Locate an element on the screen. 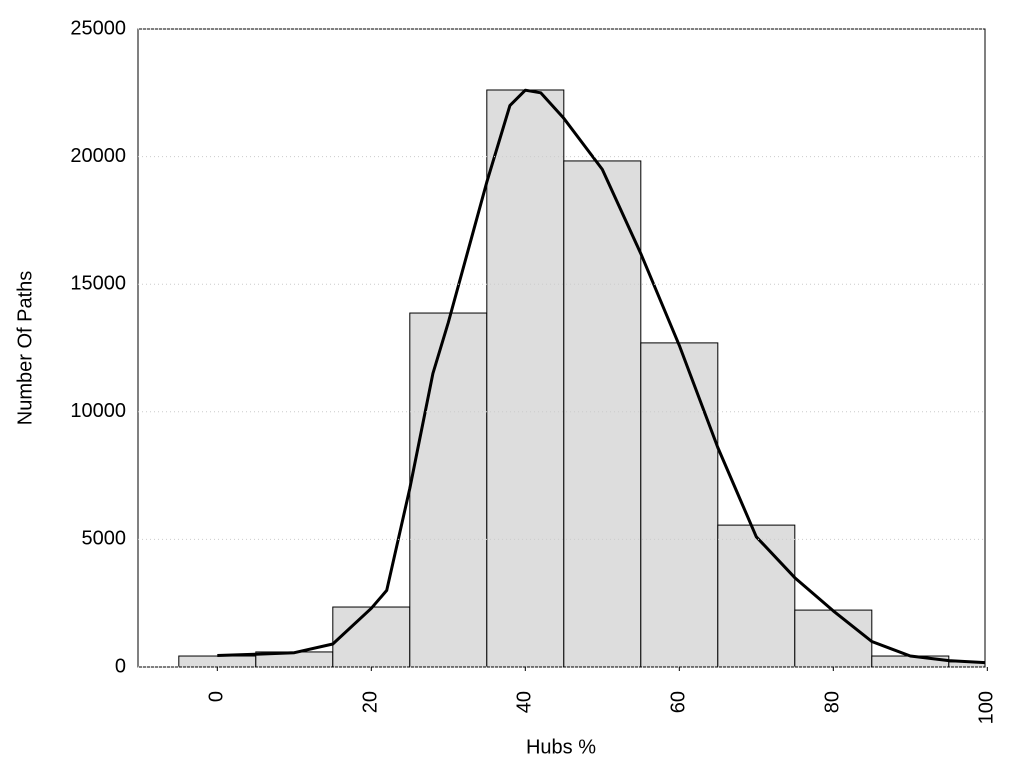 This screenshot has width=1024, height=768. y-tick-label: 25000 is located at coordinates (98, 28).